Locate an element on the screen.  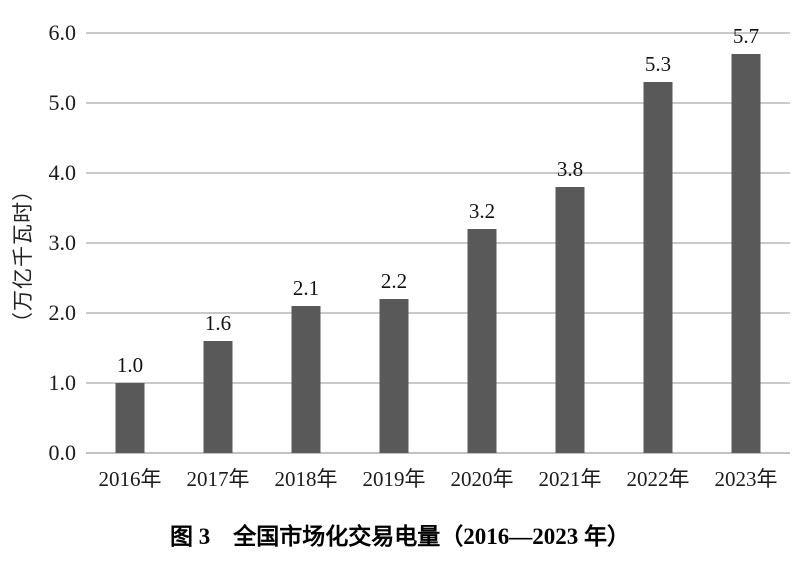
bar-column: 5.7 2023年 is located at coordinates (746, 258).